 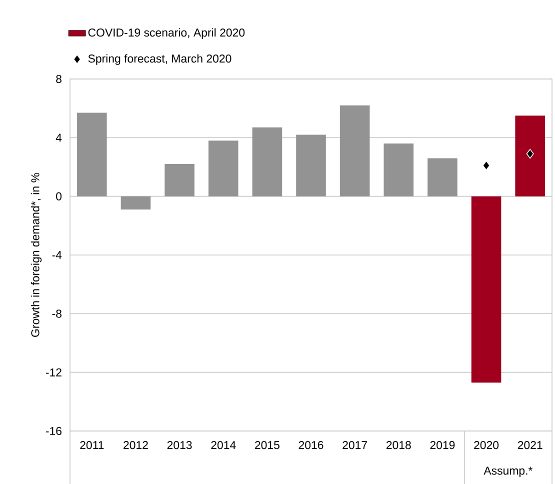 What do you see at coordinates (54, 372) in the screenshot?
I see `y-tick-label: -12` at bounding box center [54, 372].